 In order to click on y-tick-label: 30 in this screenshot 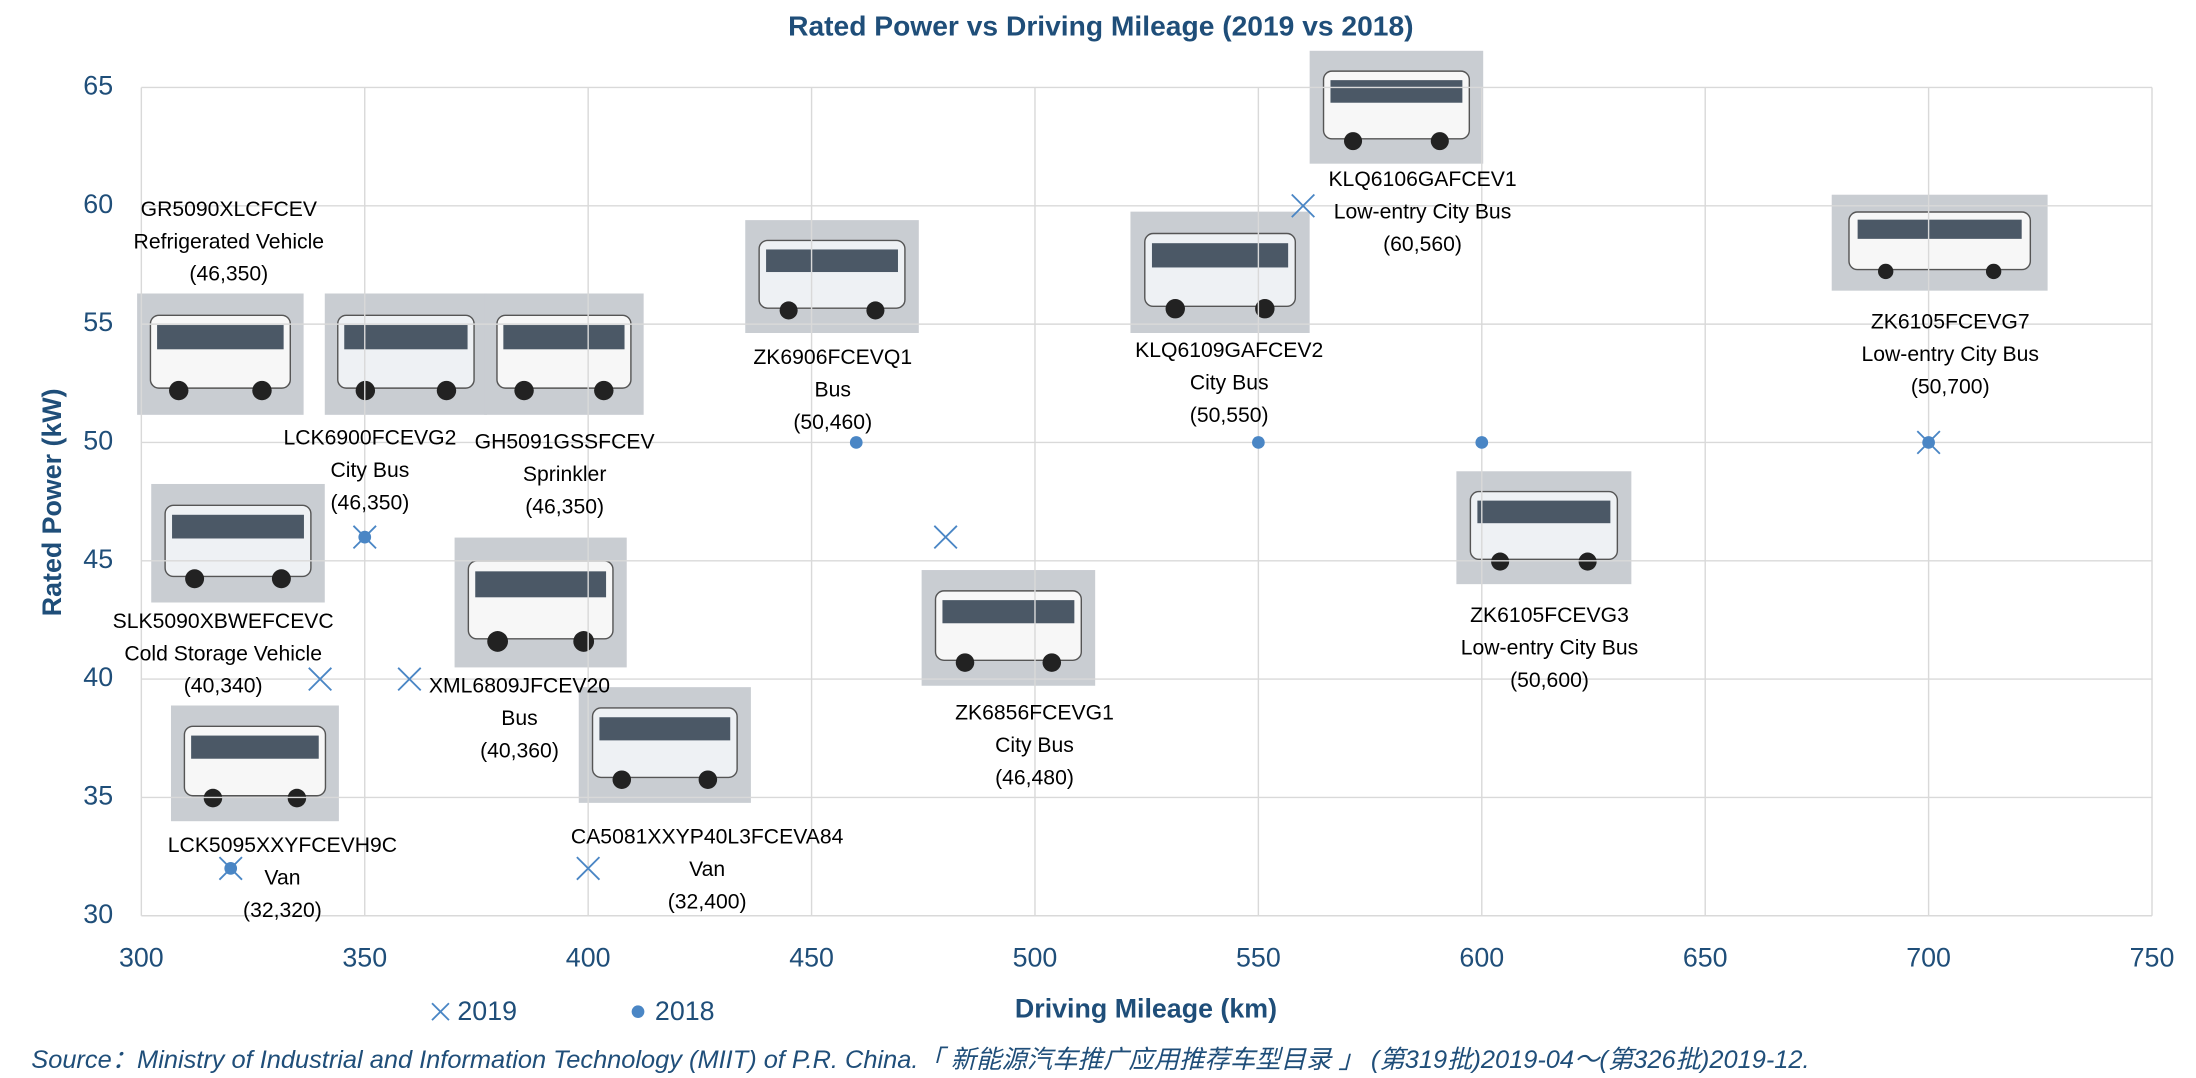, I will do `click(98, 914)`.